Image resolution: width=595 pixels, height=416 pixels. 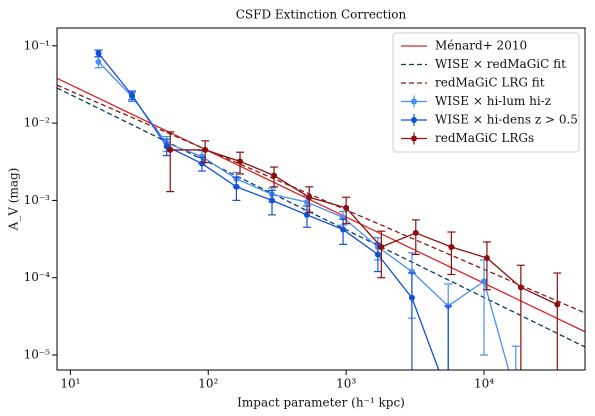 What do you see at coordinates (346, 384) in the screenshot?
I see `x-tick-label: 10³` at bounding box center [346, 384].